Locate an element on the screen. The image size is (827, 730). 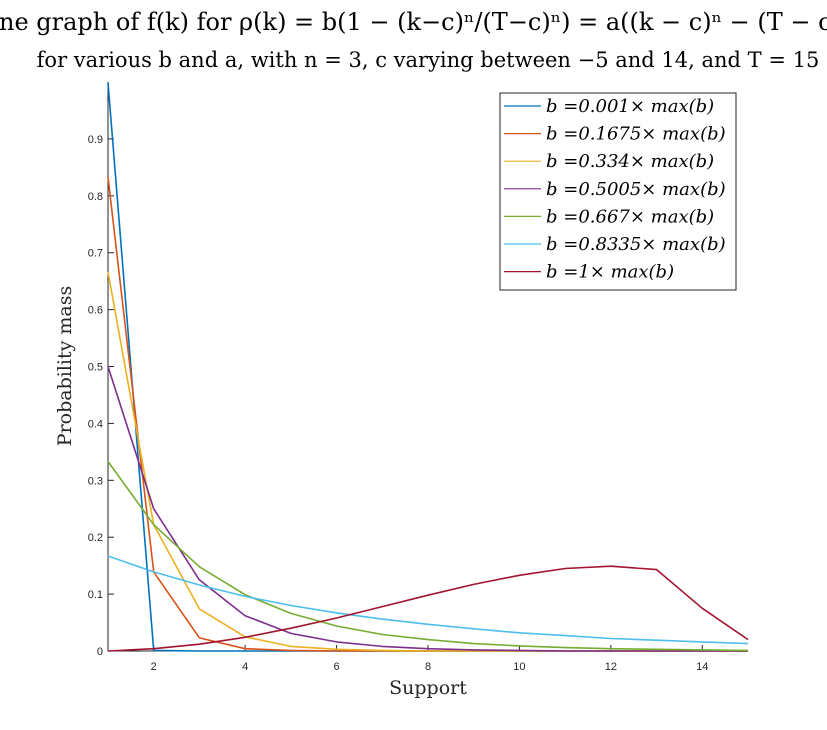
legend-entry-0: b =0.001× max(b) is located at coordinates (630, 106).